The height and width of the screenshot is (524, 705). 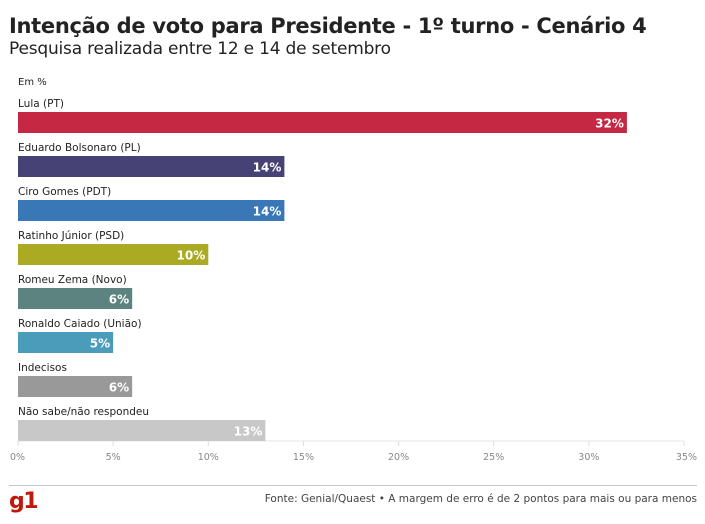 I want to click on x-tick-label: 25%, so click(x=493, y=457).